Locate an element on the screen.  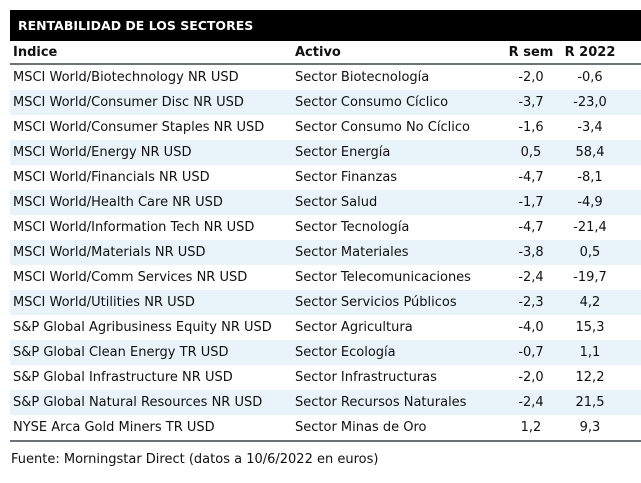
table-header-row: Índice Activo R sem R 2022 is located at coordinates (325, 53).